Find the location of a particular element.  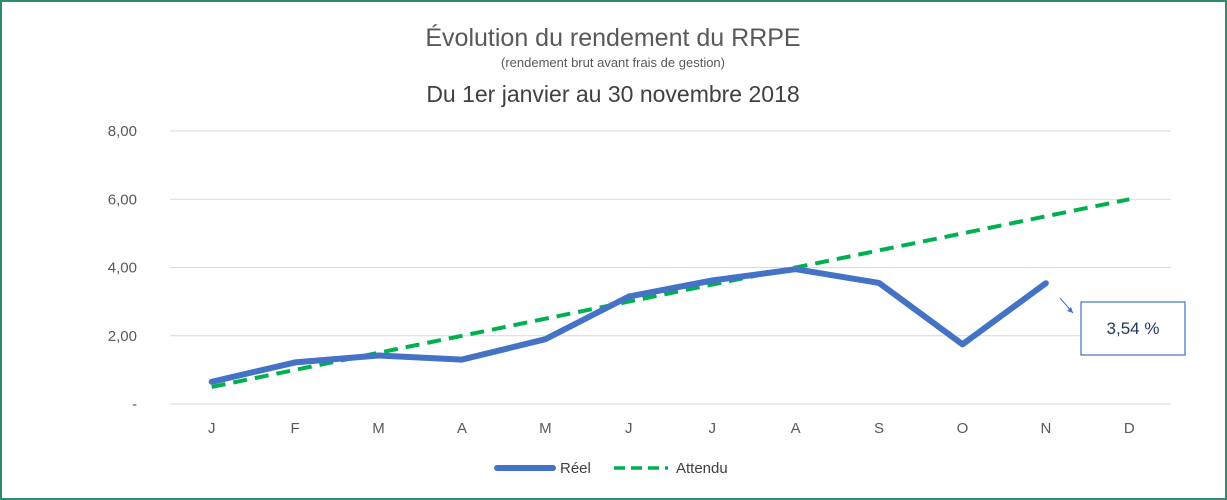

x-tick-label: S is located at coordinates (879, 428).